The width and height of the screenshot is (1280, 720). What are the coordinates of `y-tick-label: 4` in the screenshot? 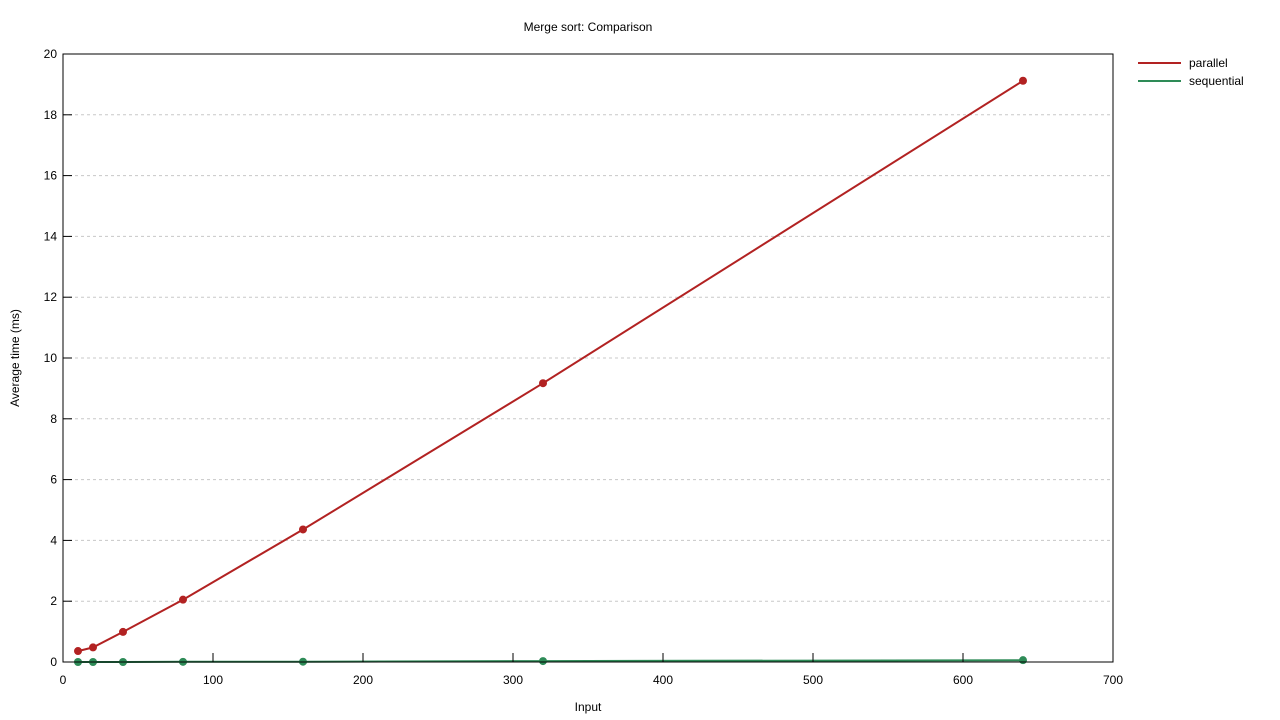 It's located at (53, 540).